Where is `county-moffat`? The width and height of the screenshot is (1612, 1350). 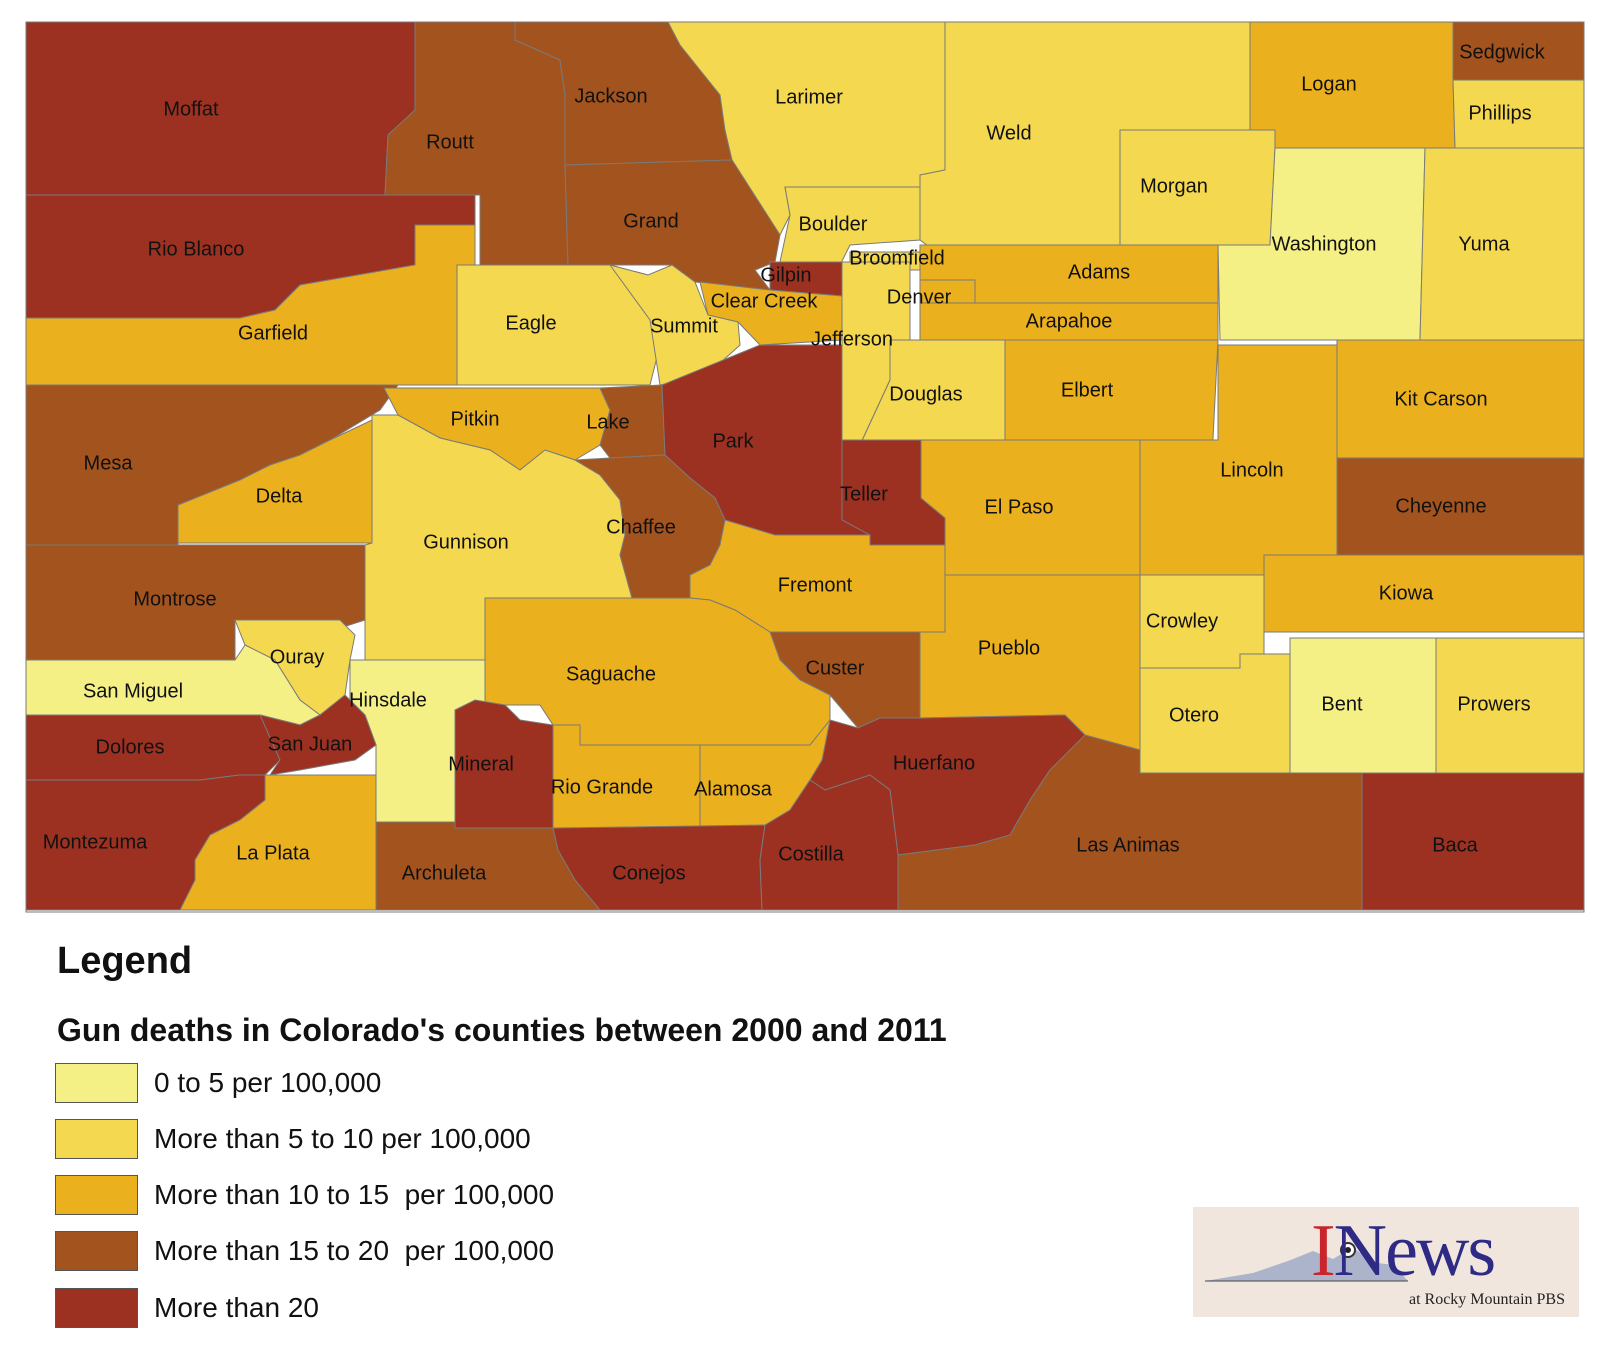
county-moffat is located at coordinates (220, 108).